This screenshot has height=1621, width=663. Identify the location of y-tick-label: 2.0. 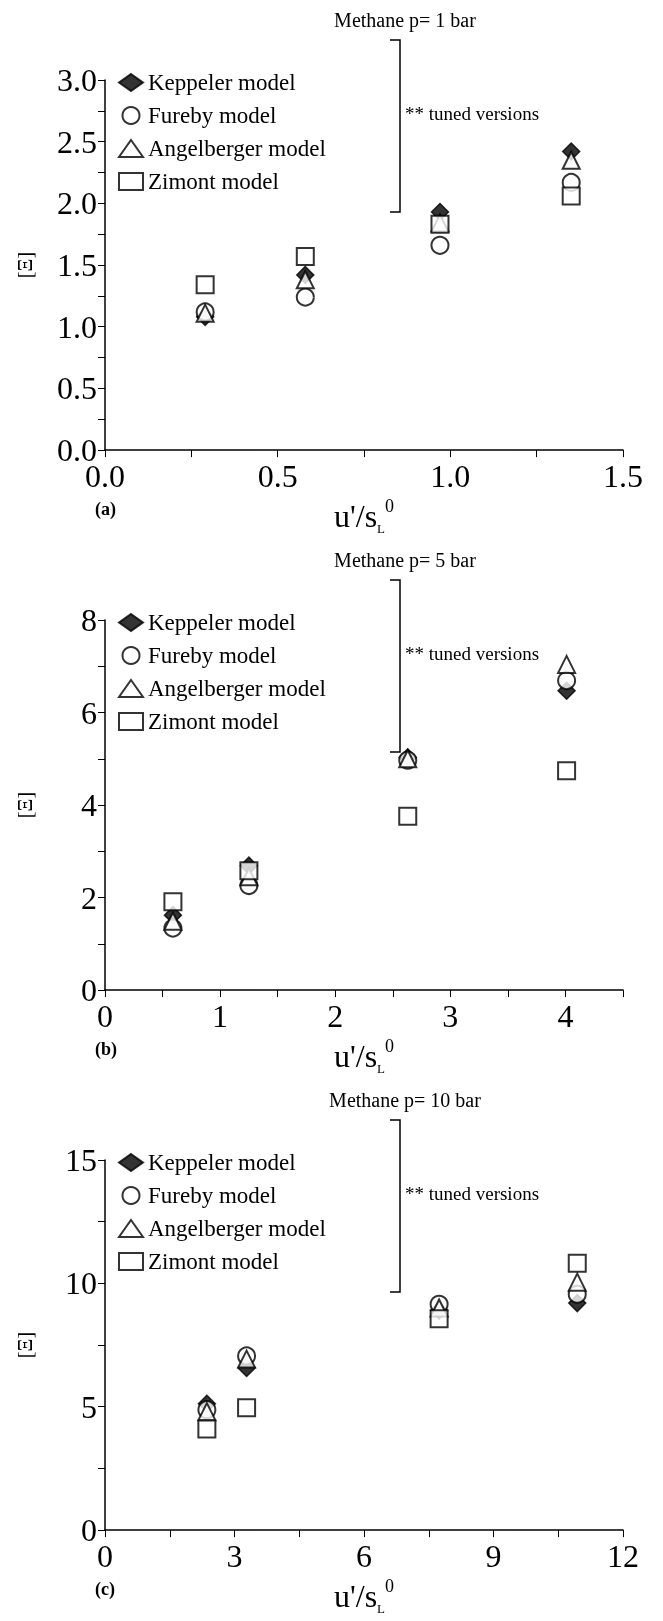
(77, 203).